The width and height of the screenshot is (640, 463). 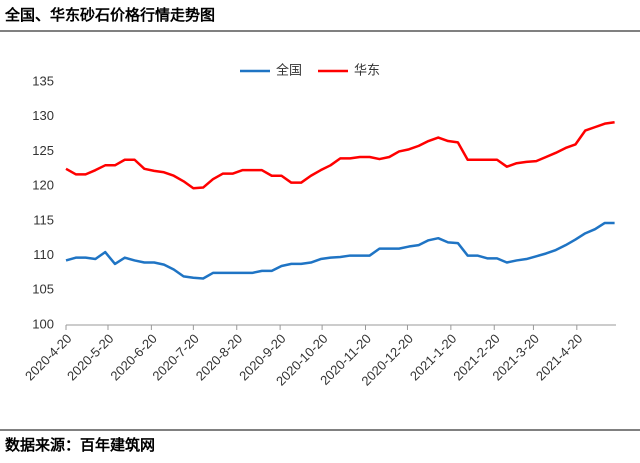 I want to click on y-tick-label: 110, so click(x=43, y=254).